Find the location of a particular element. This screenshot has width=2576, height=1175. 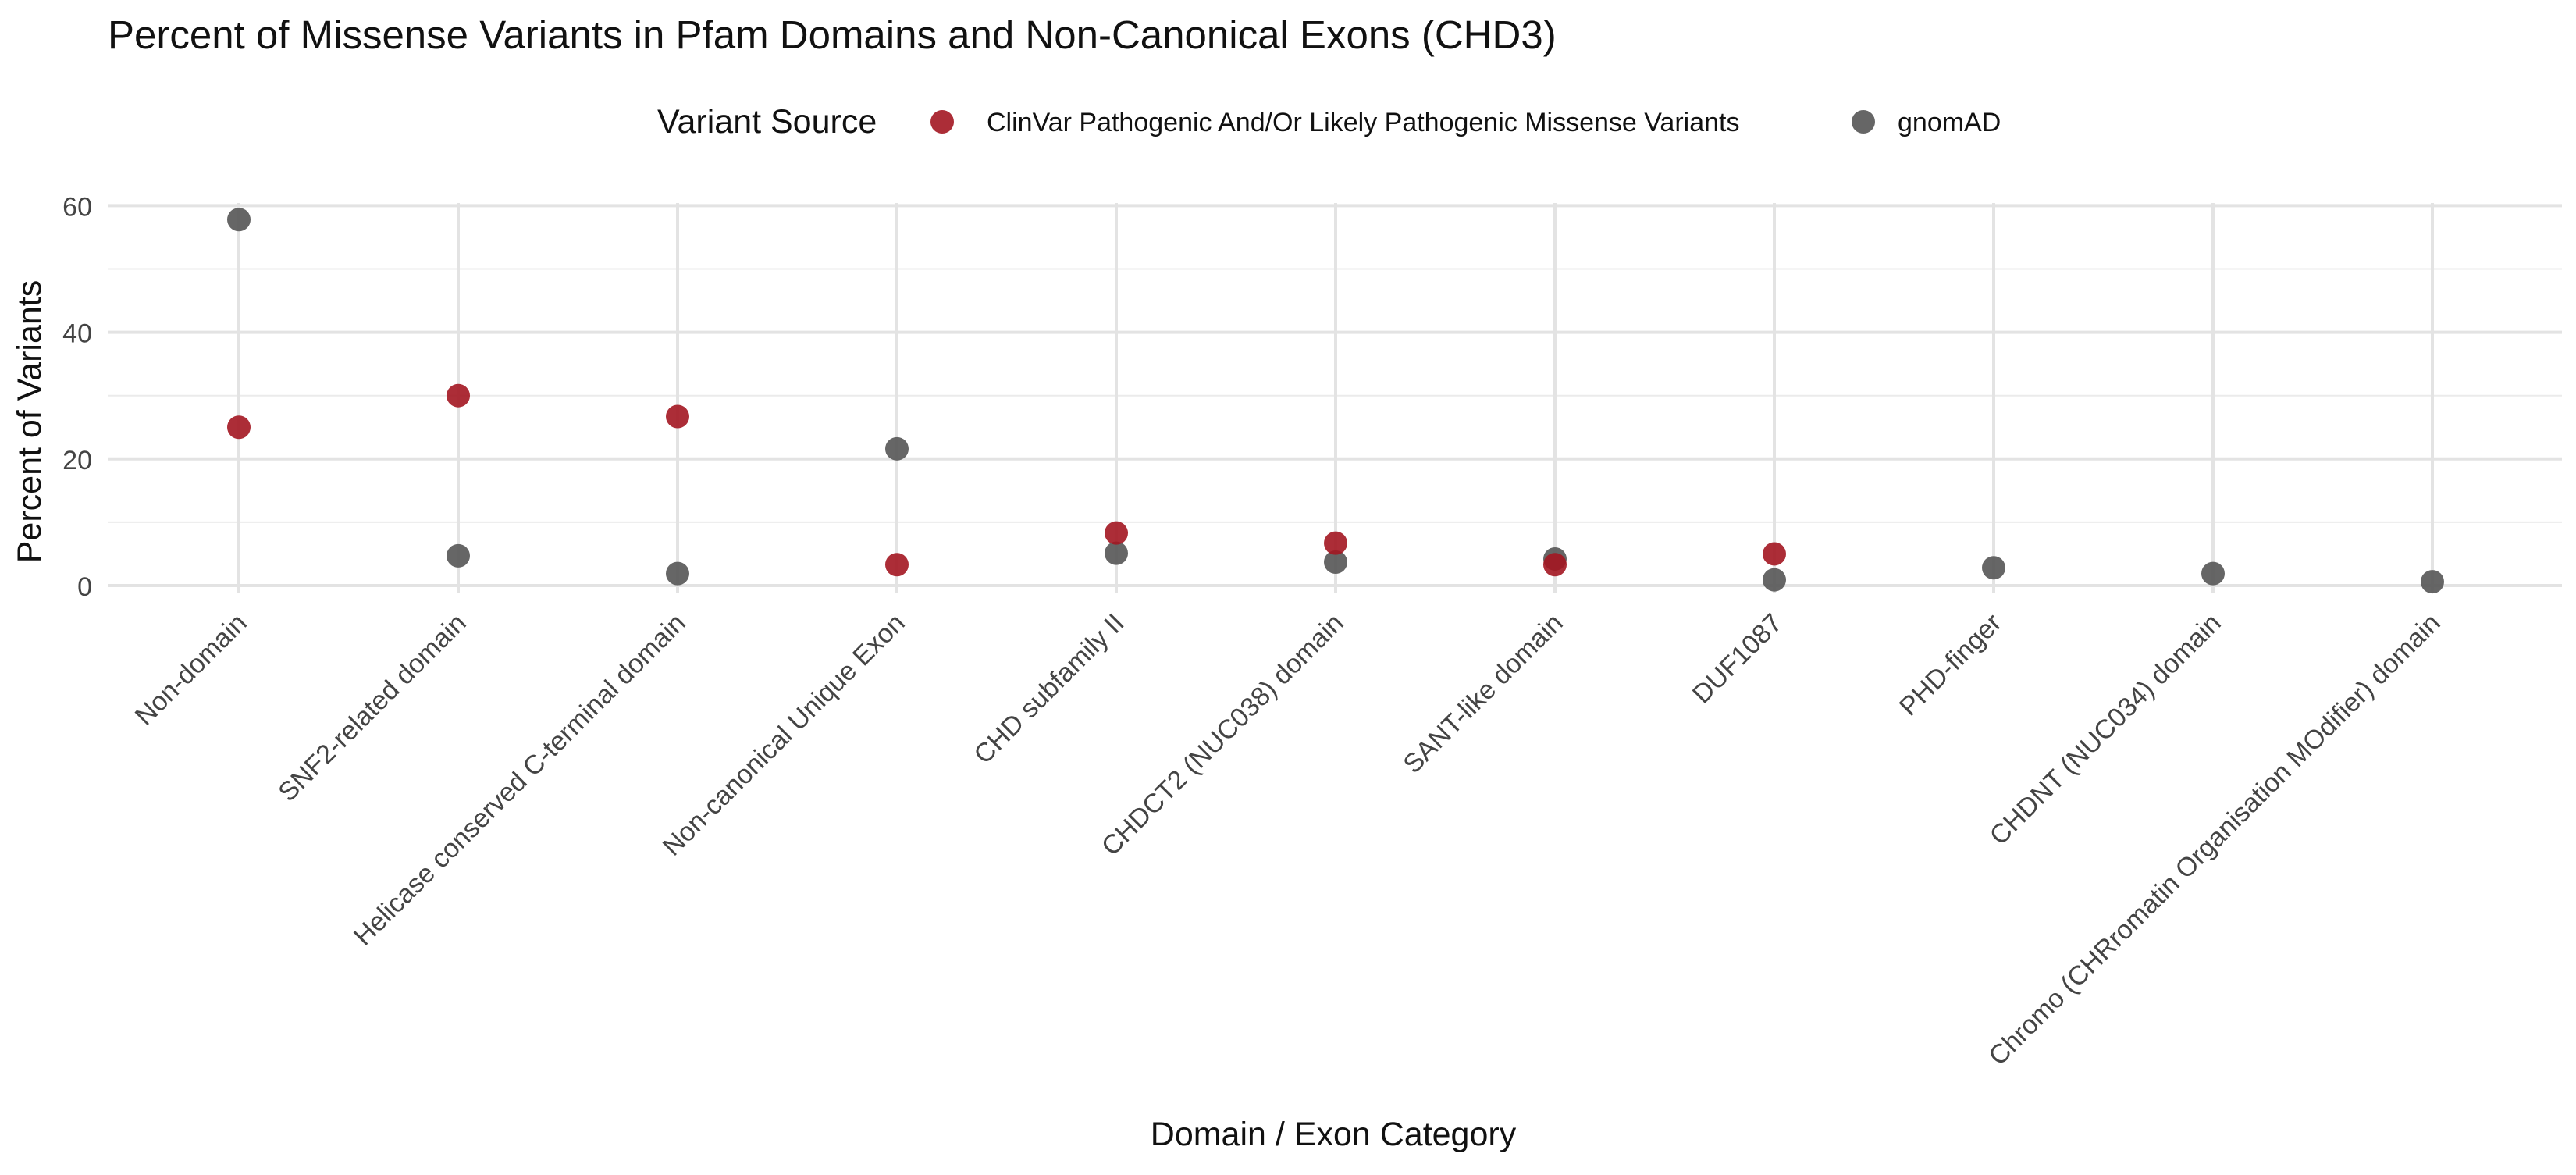

legend-key-clinvar is located at coordinates (942, 122).